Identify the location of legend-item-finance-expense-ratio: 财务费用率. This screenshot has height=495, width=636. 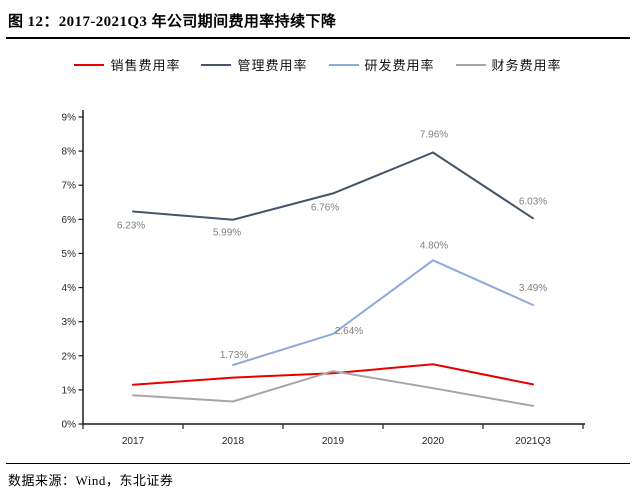
(508, 64).